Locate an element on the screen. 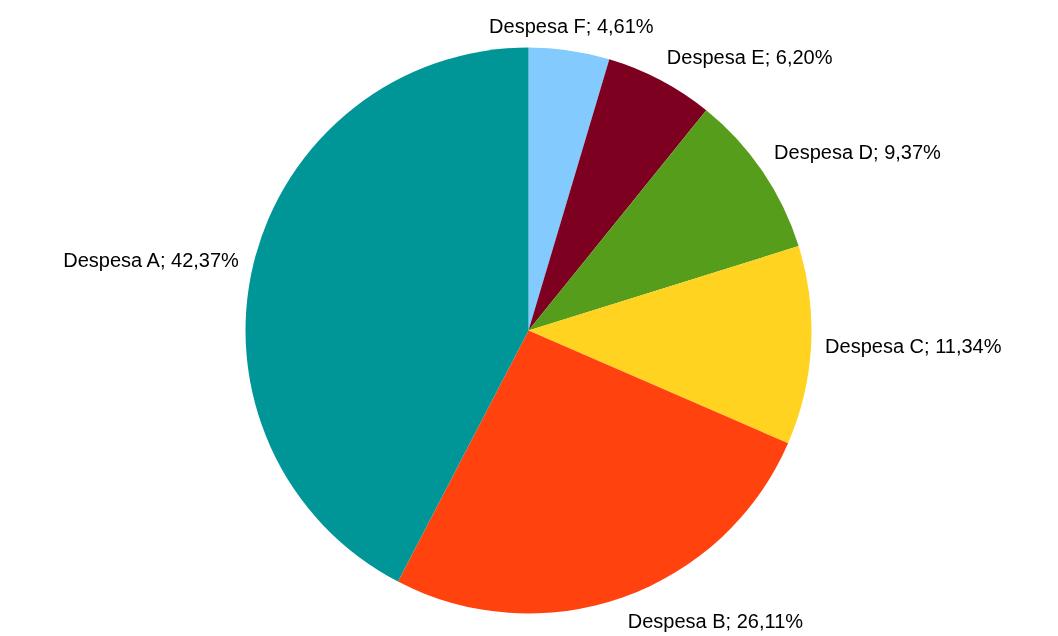  slice-label: Despesa C; 11,34% is located at coordinates (913, 346).